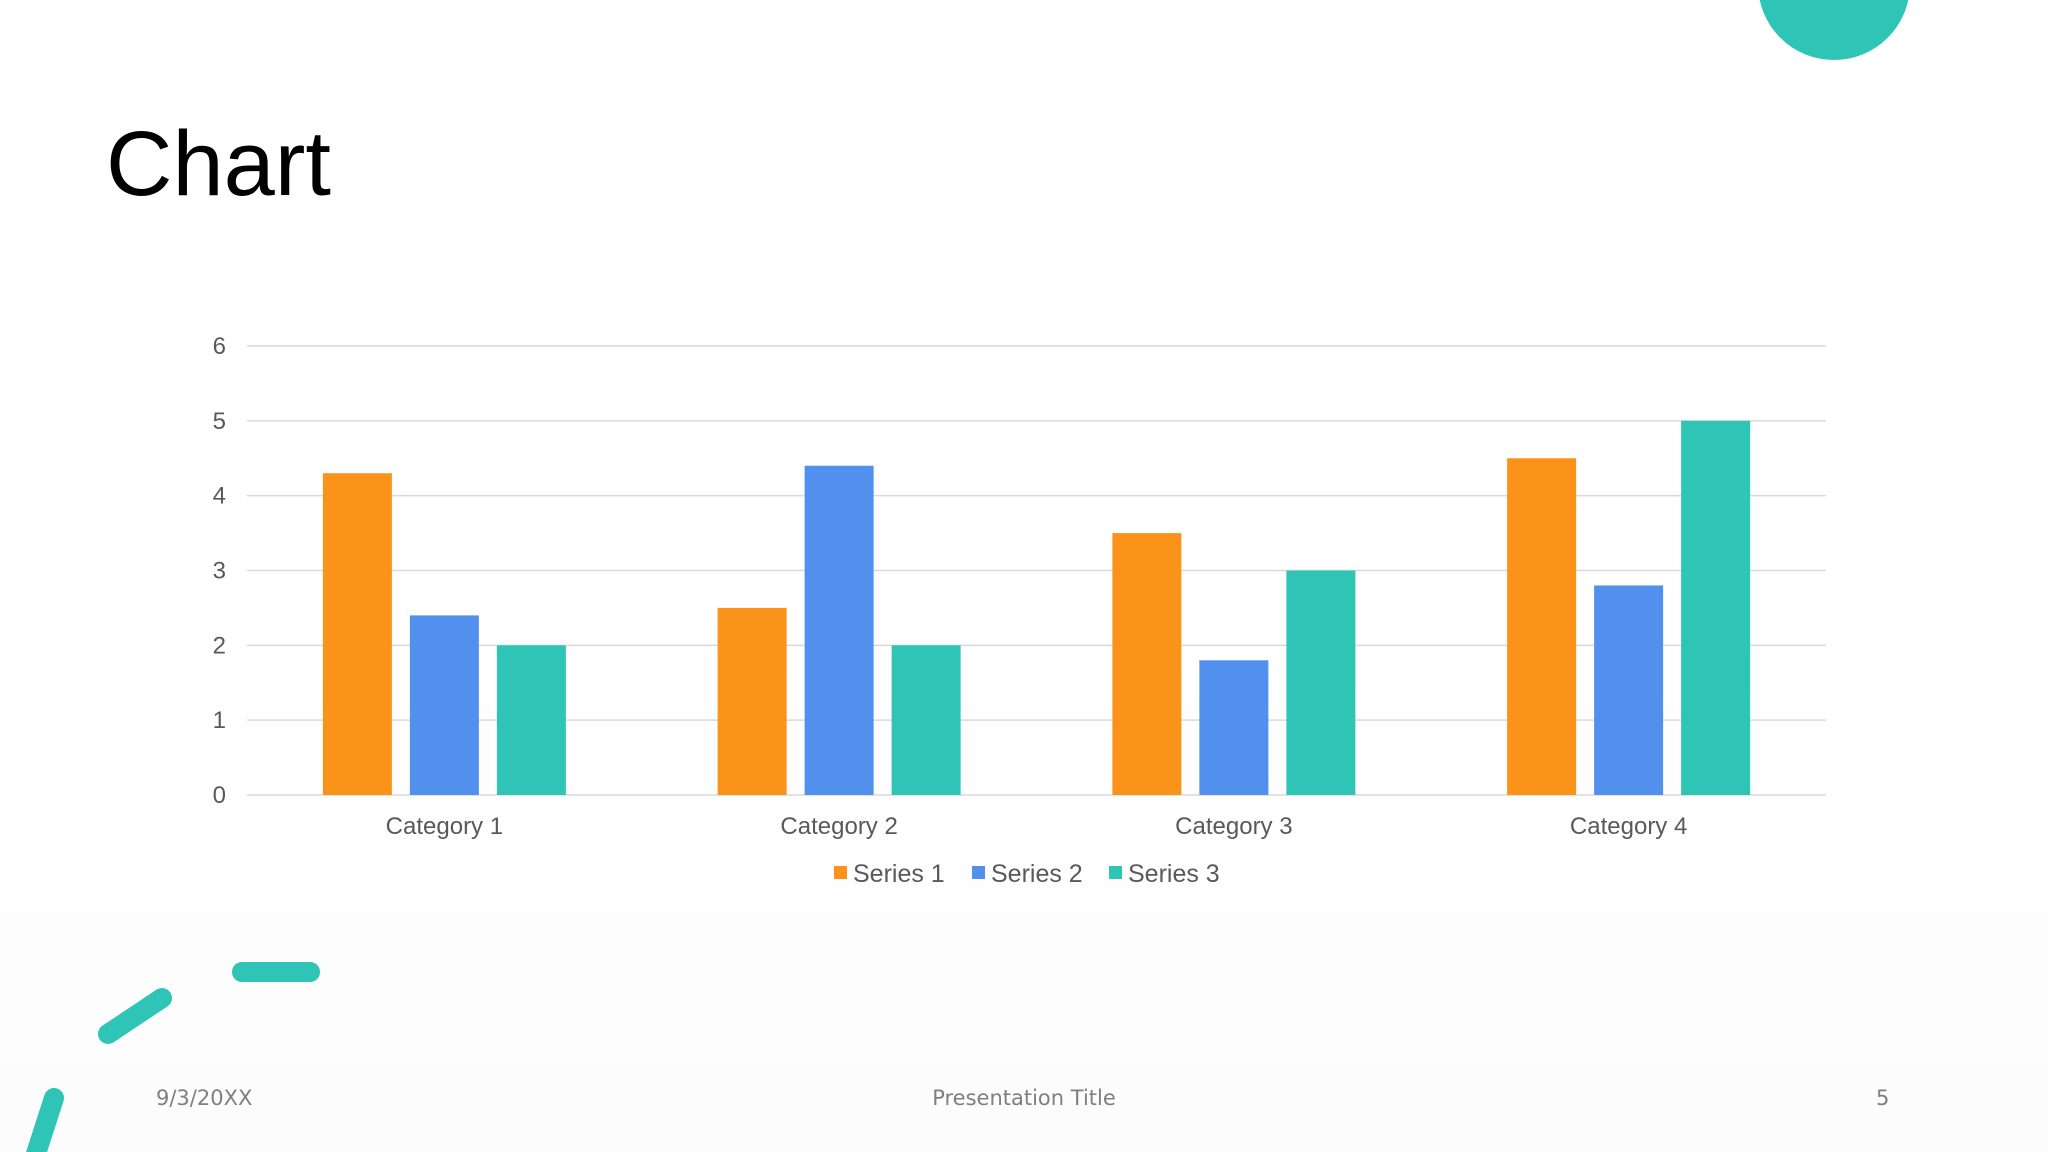 The width and height of the screenshot is (2048, 1152). What do you see at coordinates (219, 421) in the screenshot?
I see `y-tick-label: 5` at bounding box center [219, 421].